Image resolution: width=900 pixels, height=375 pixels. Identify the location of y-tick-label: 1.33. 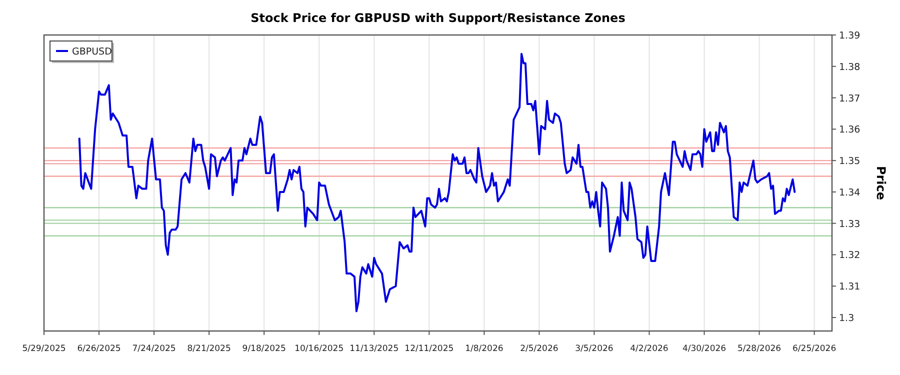
(849, 224).